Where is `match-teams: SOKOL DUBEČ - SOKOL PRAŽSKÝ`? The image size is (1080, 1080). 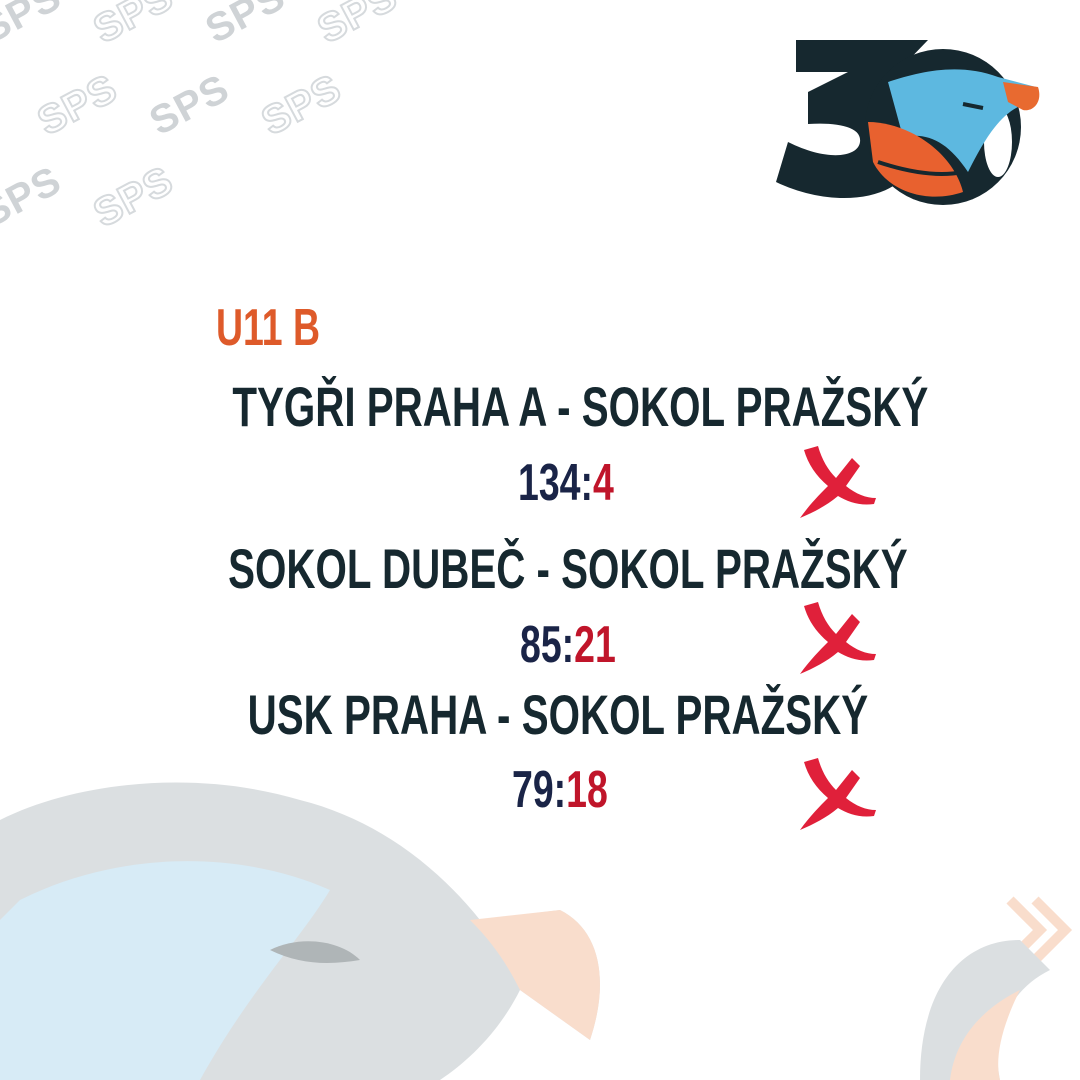 match-teams: SOKOL DUBEČ - SOKOL PRAŽSKÝ is located at coordinates (568, 568).